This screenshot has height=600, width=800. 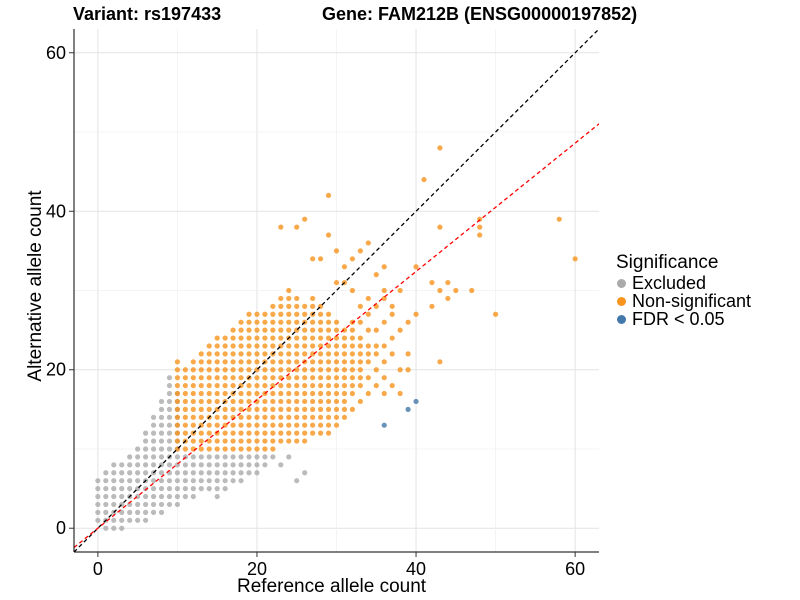 I want to click on legend-swatch-excluded, so click(x=621, y=283).